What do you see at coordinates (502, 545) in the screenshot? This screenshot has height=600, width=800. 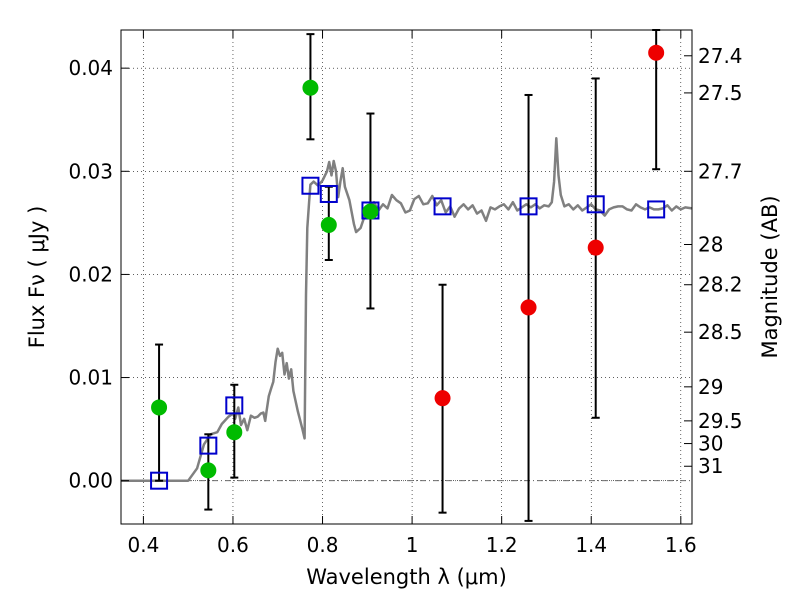 I see `x-tick-label: 1.2` at bounding box center [502, 545].